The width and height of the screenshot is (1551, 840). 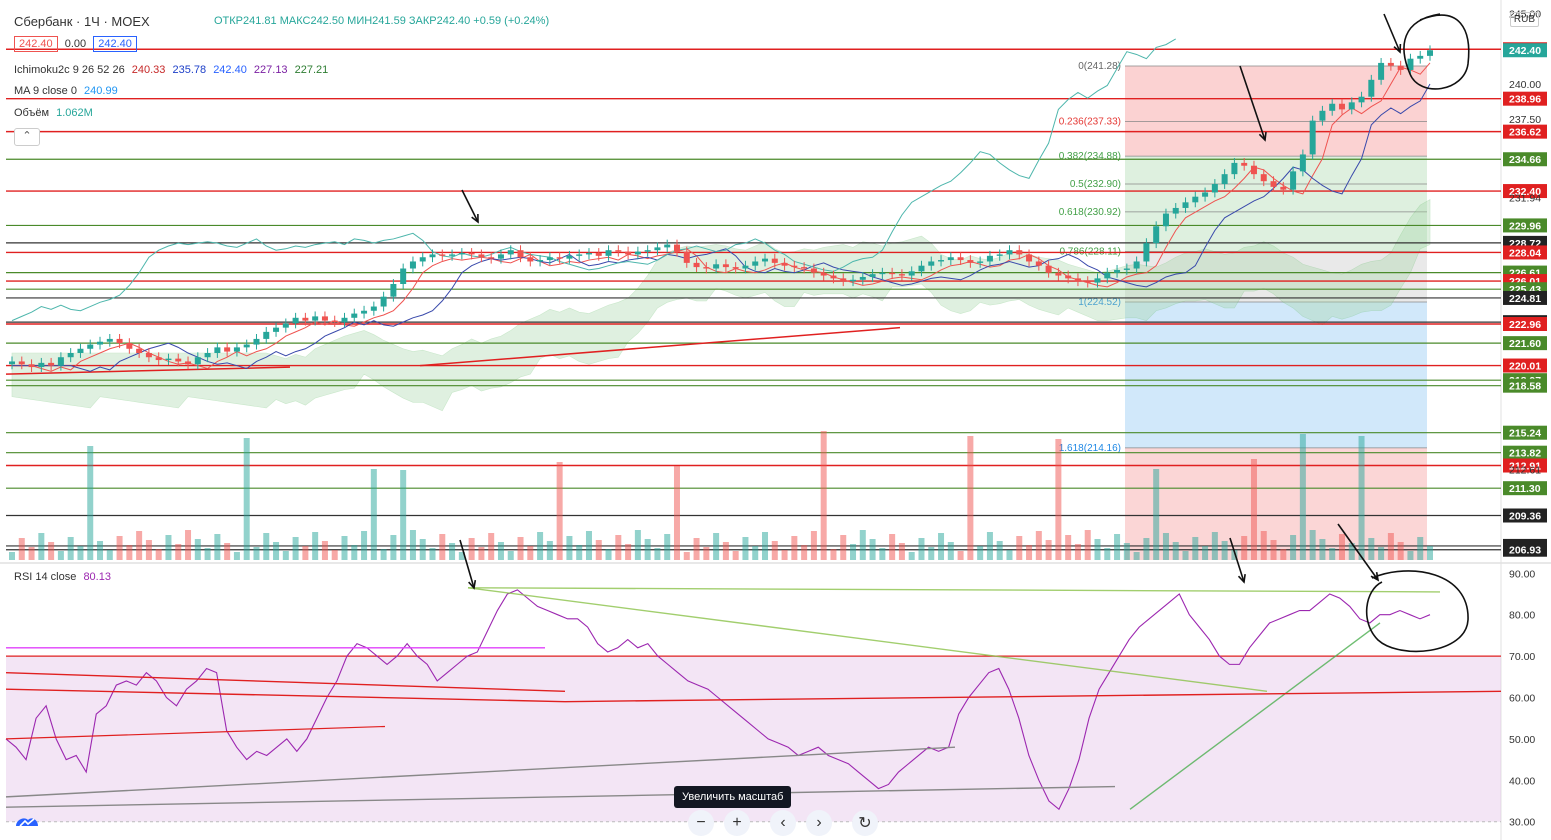 I want to click on scroll-left-button: ‹, so click(x=783, y=823).